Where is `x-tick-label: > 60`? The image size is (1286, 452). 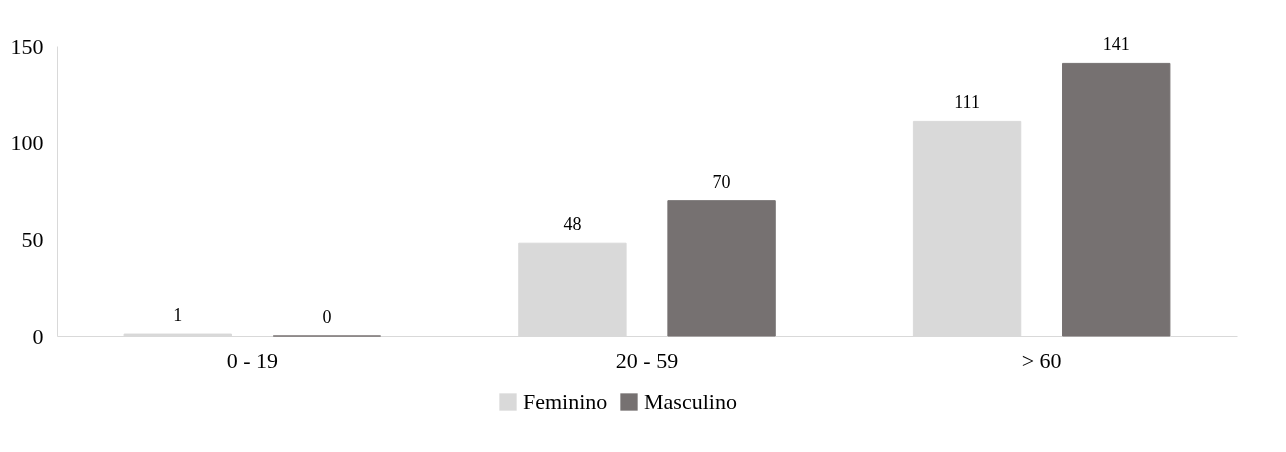 x-tick-label: > 60 is located at coordinates (1041, 360).